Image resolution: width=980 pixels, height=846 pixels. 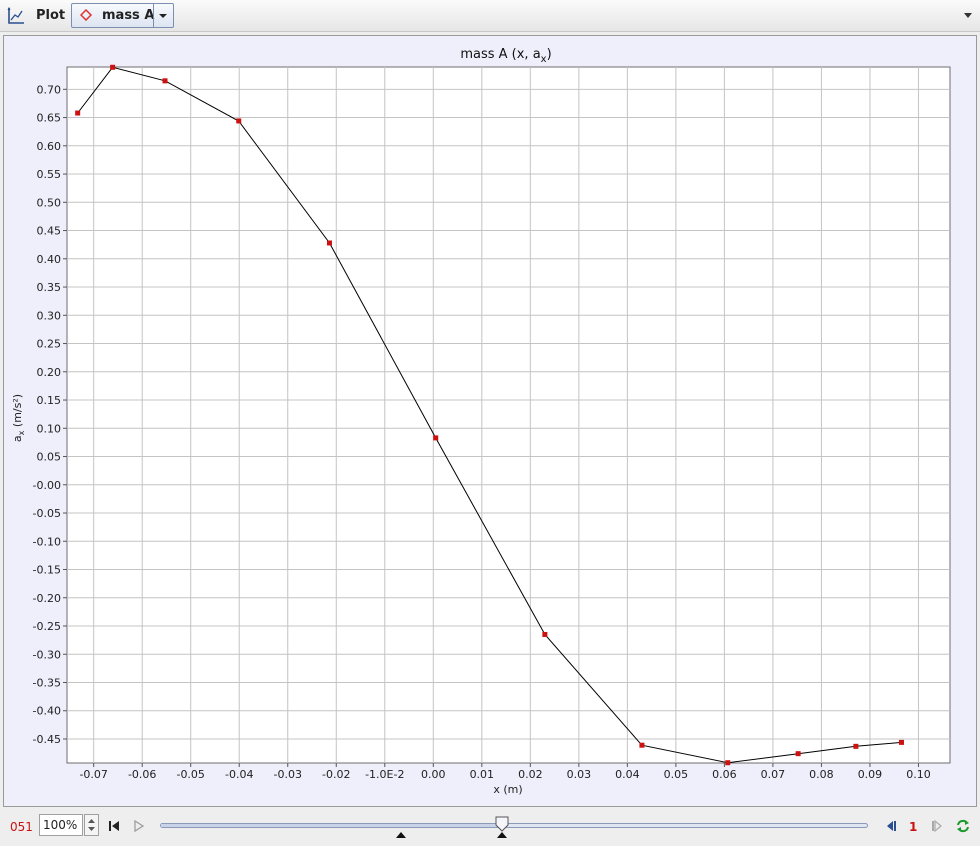 What do you see at coordinates (47, 682) in the screenshot?
I see `y-tick-label: -0.35` at bounding box center [47, 682].